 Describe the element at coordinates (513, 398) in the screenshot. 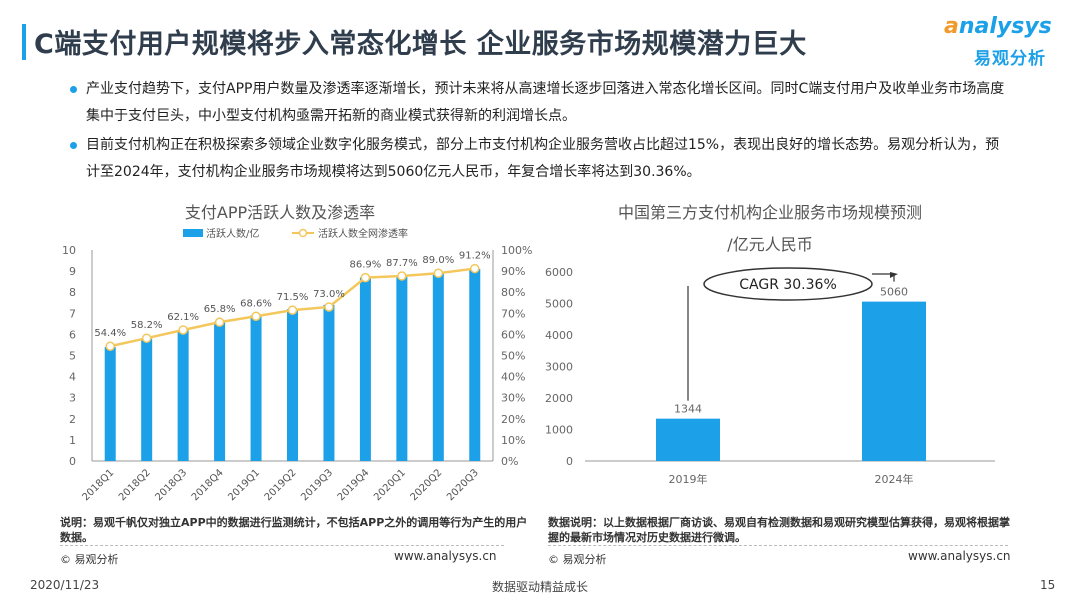

I see `y2-tick-label: 30%` at that location.